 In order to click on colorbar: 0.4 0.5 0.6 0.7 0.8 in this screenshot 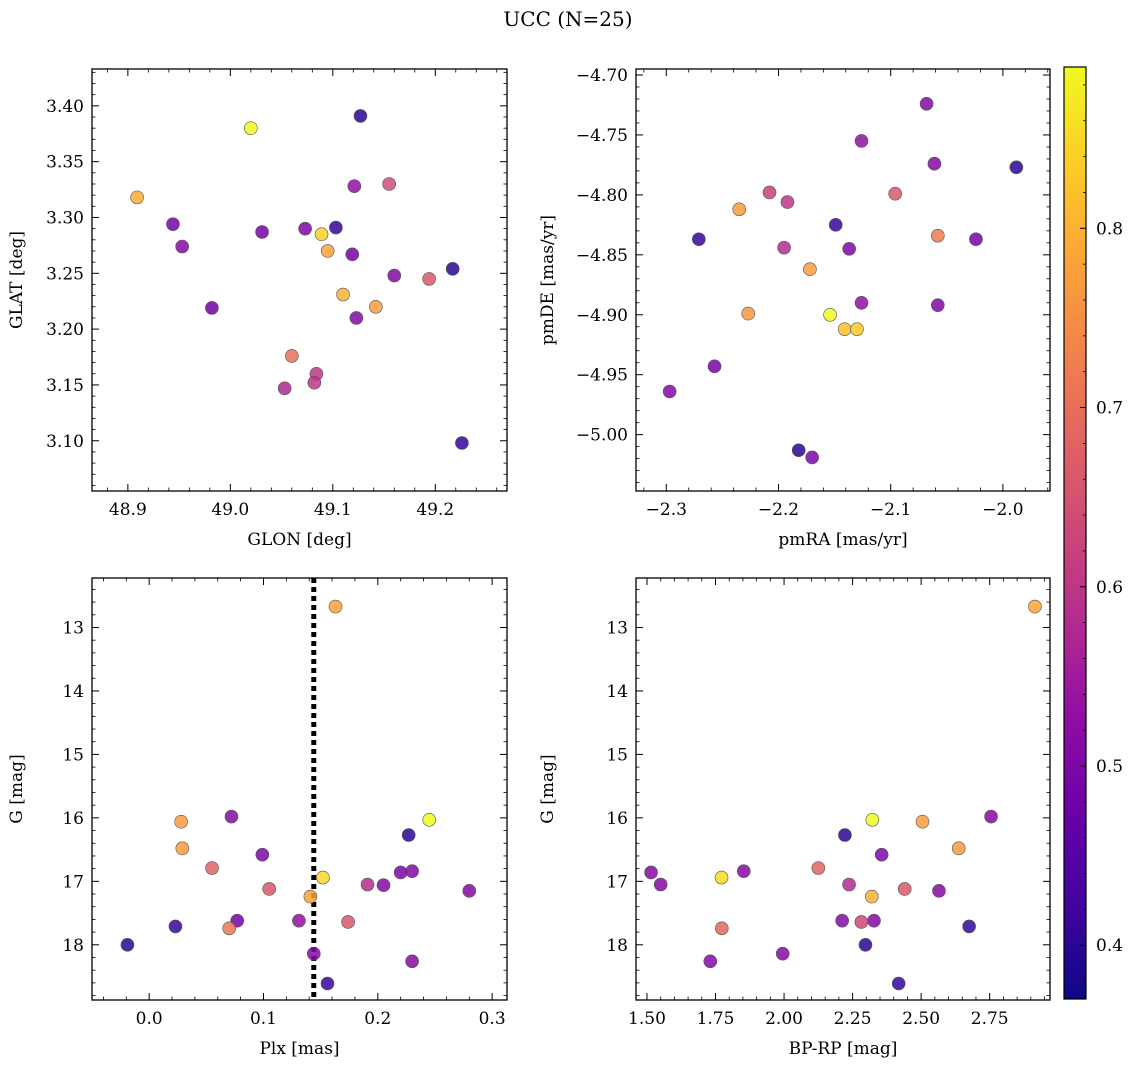, I will do `click(1093, 533)`.